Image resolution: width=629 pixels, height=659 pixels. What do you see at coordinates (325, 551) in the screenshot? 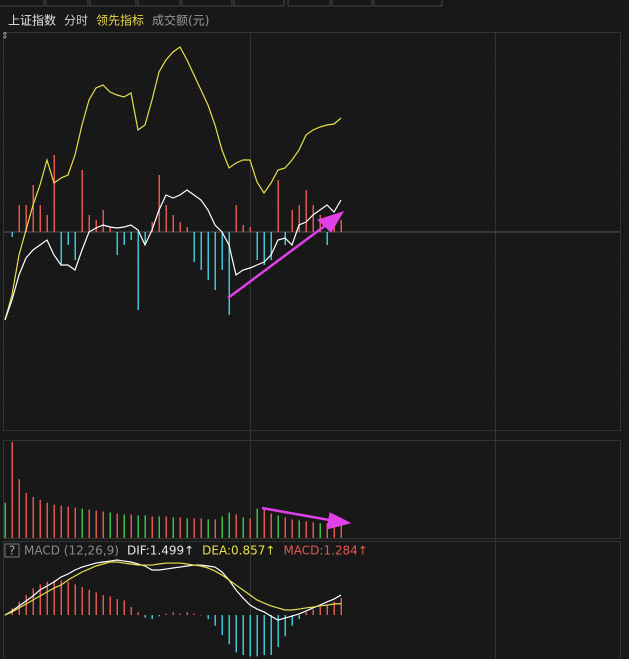
I see `indicator-value: MACD:1.284↑` at bounding box center [325, 551].